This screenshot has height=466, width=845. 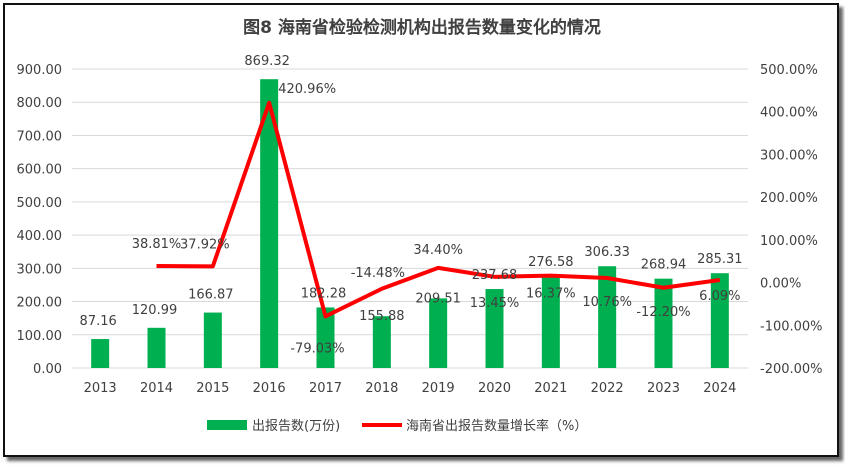 I want to click on bar-value-label: 166.87, so click(x=211, y=295).